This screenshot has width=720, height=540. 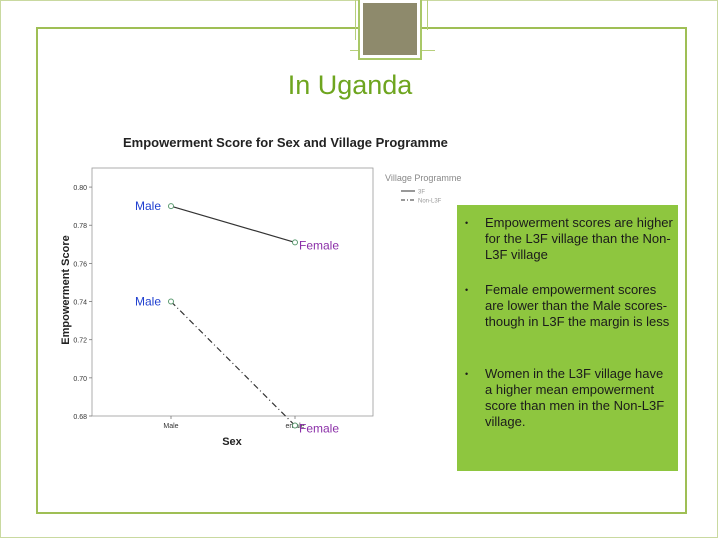 I want to click on legend-label: 3F, so click(x=421, y=193).